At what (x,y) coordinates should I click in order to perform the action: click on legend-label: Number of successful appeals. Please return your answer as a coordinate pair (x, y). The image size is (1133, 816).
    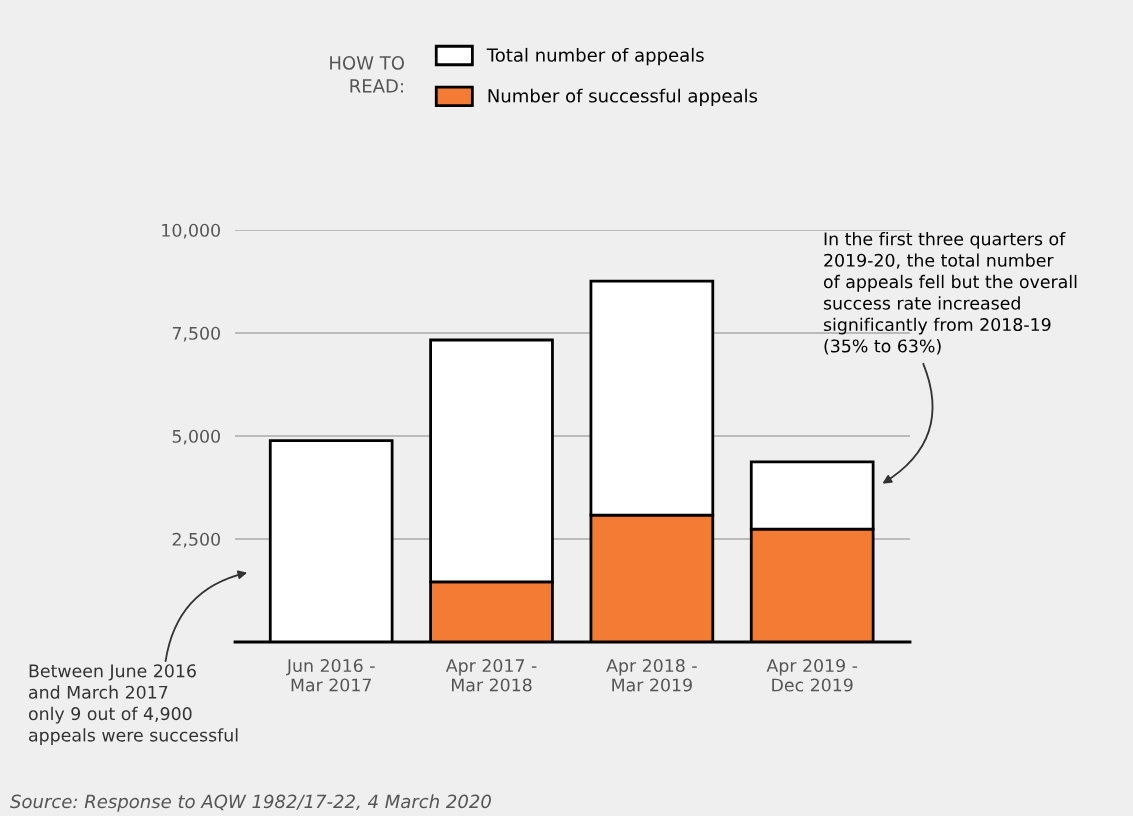
    Looking at the image, I should click on (623, 97).